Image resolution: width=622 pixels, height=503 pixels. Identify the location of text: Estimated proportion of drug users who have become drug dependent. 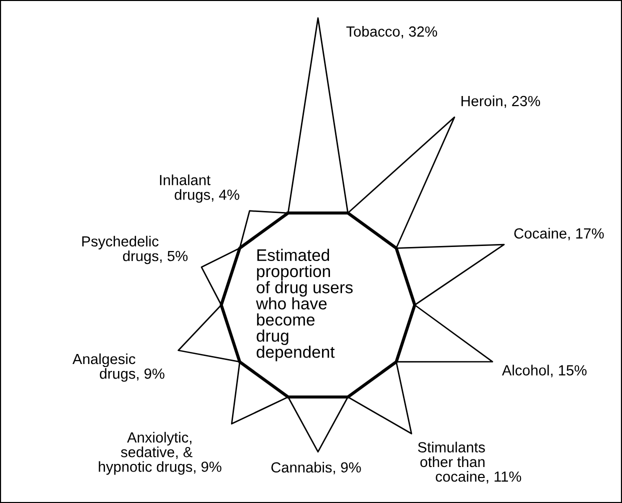
(304, 305).